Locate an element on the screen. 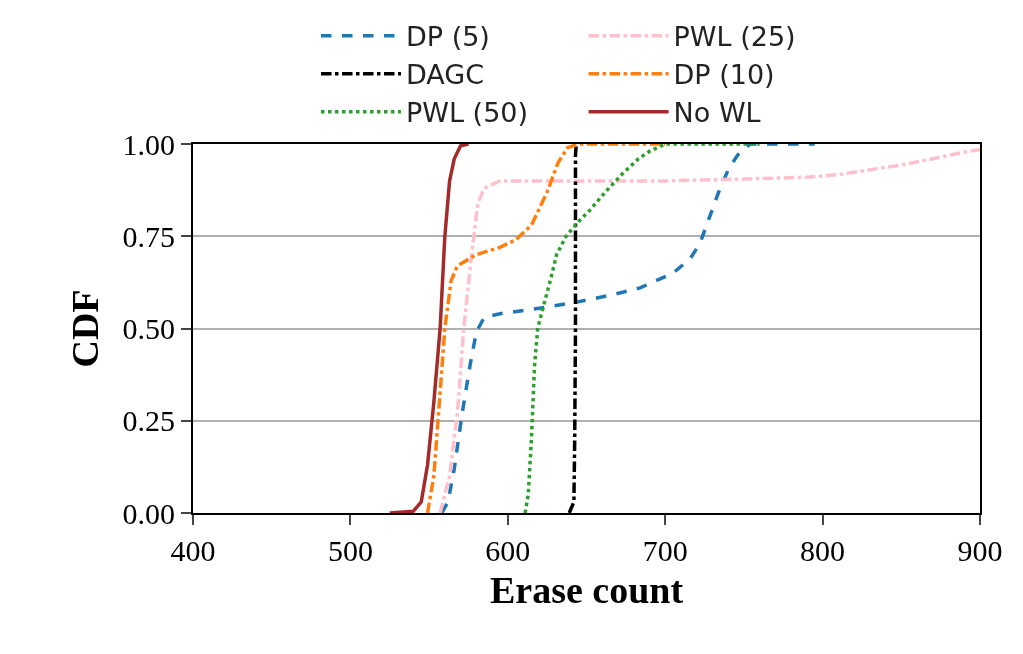 This screenshot has width=1023, height=654. x-tick-label: 500 is located at coordinates (350, 550).